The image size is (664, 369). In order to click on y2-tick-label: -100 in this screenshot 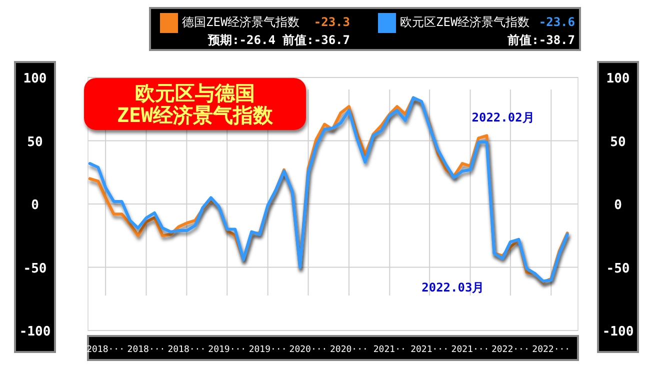, I will do `click(618, 332)`.